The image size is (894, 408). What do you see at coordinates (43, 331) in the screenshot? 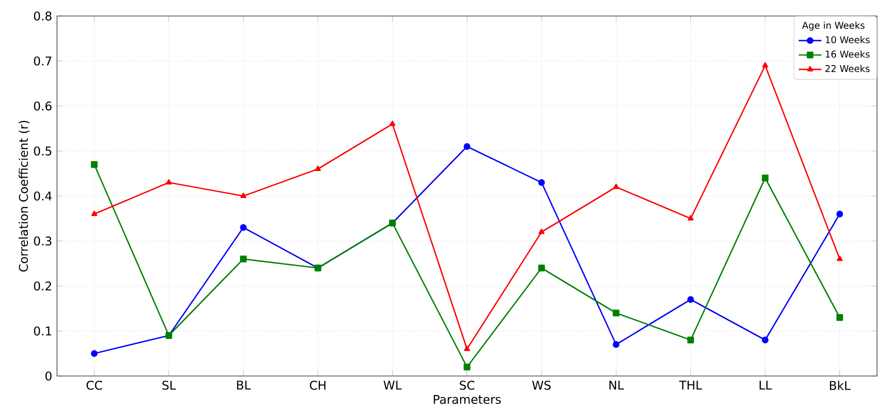
I see `y-tick-label: 0.1` at bounding box center [43, 331].